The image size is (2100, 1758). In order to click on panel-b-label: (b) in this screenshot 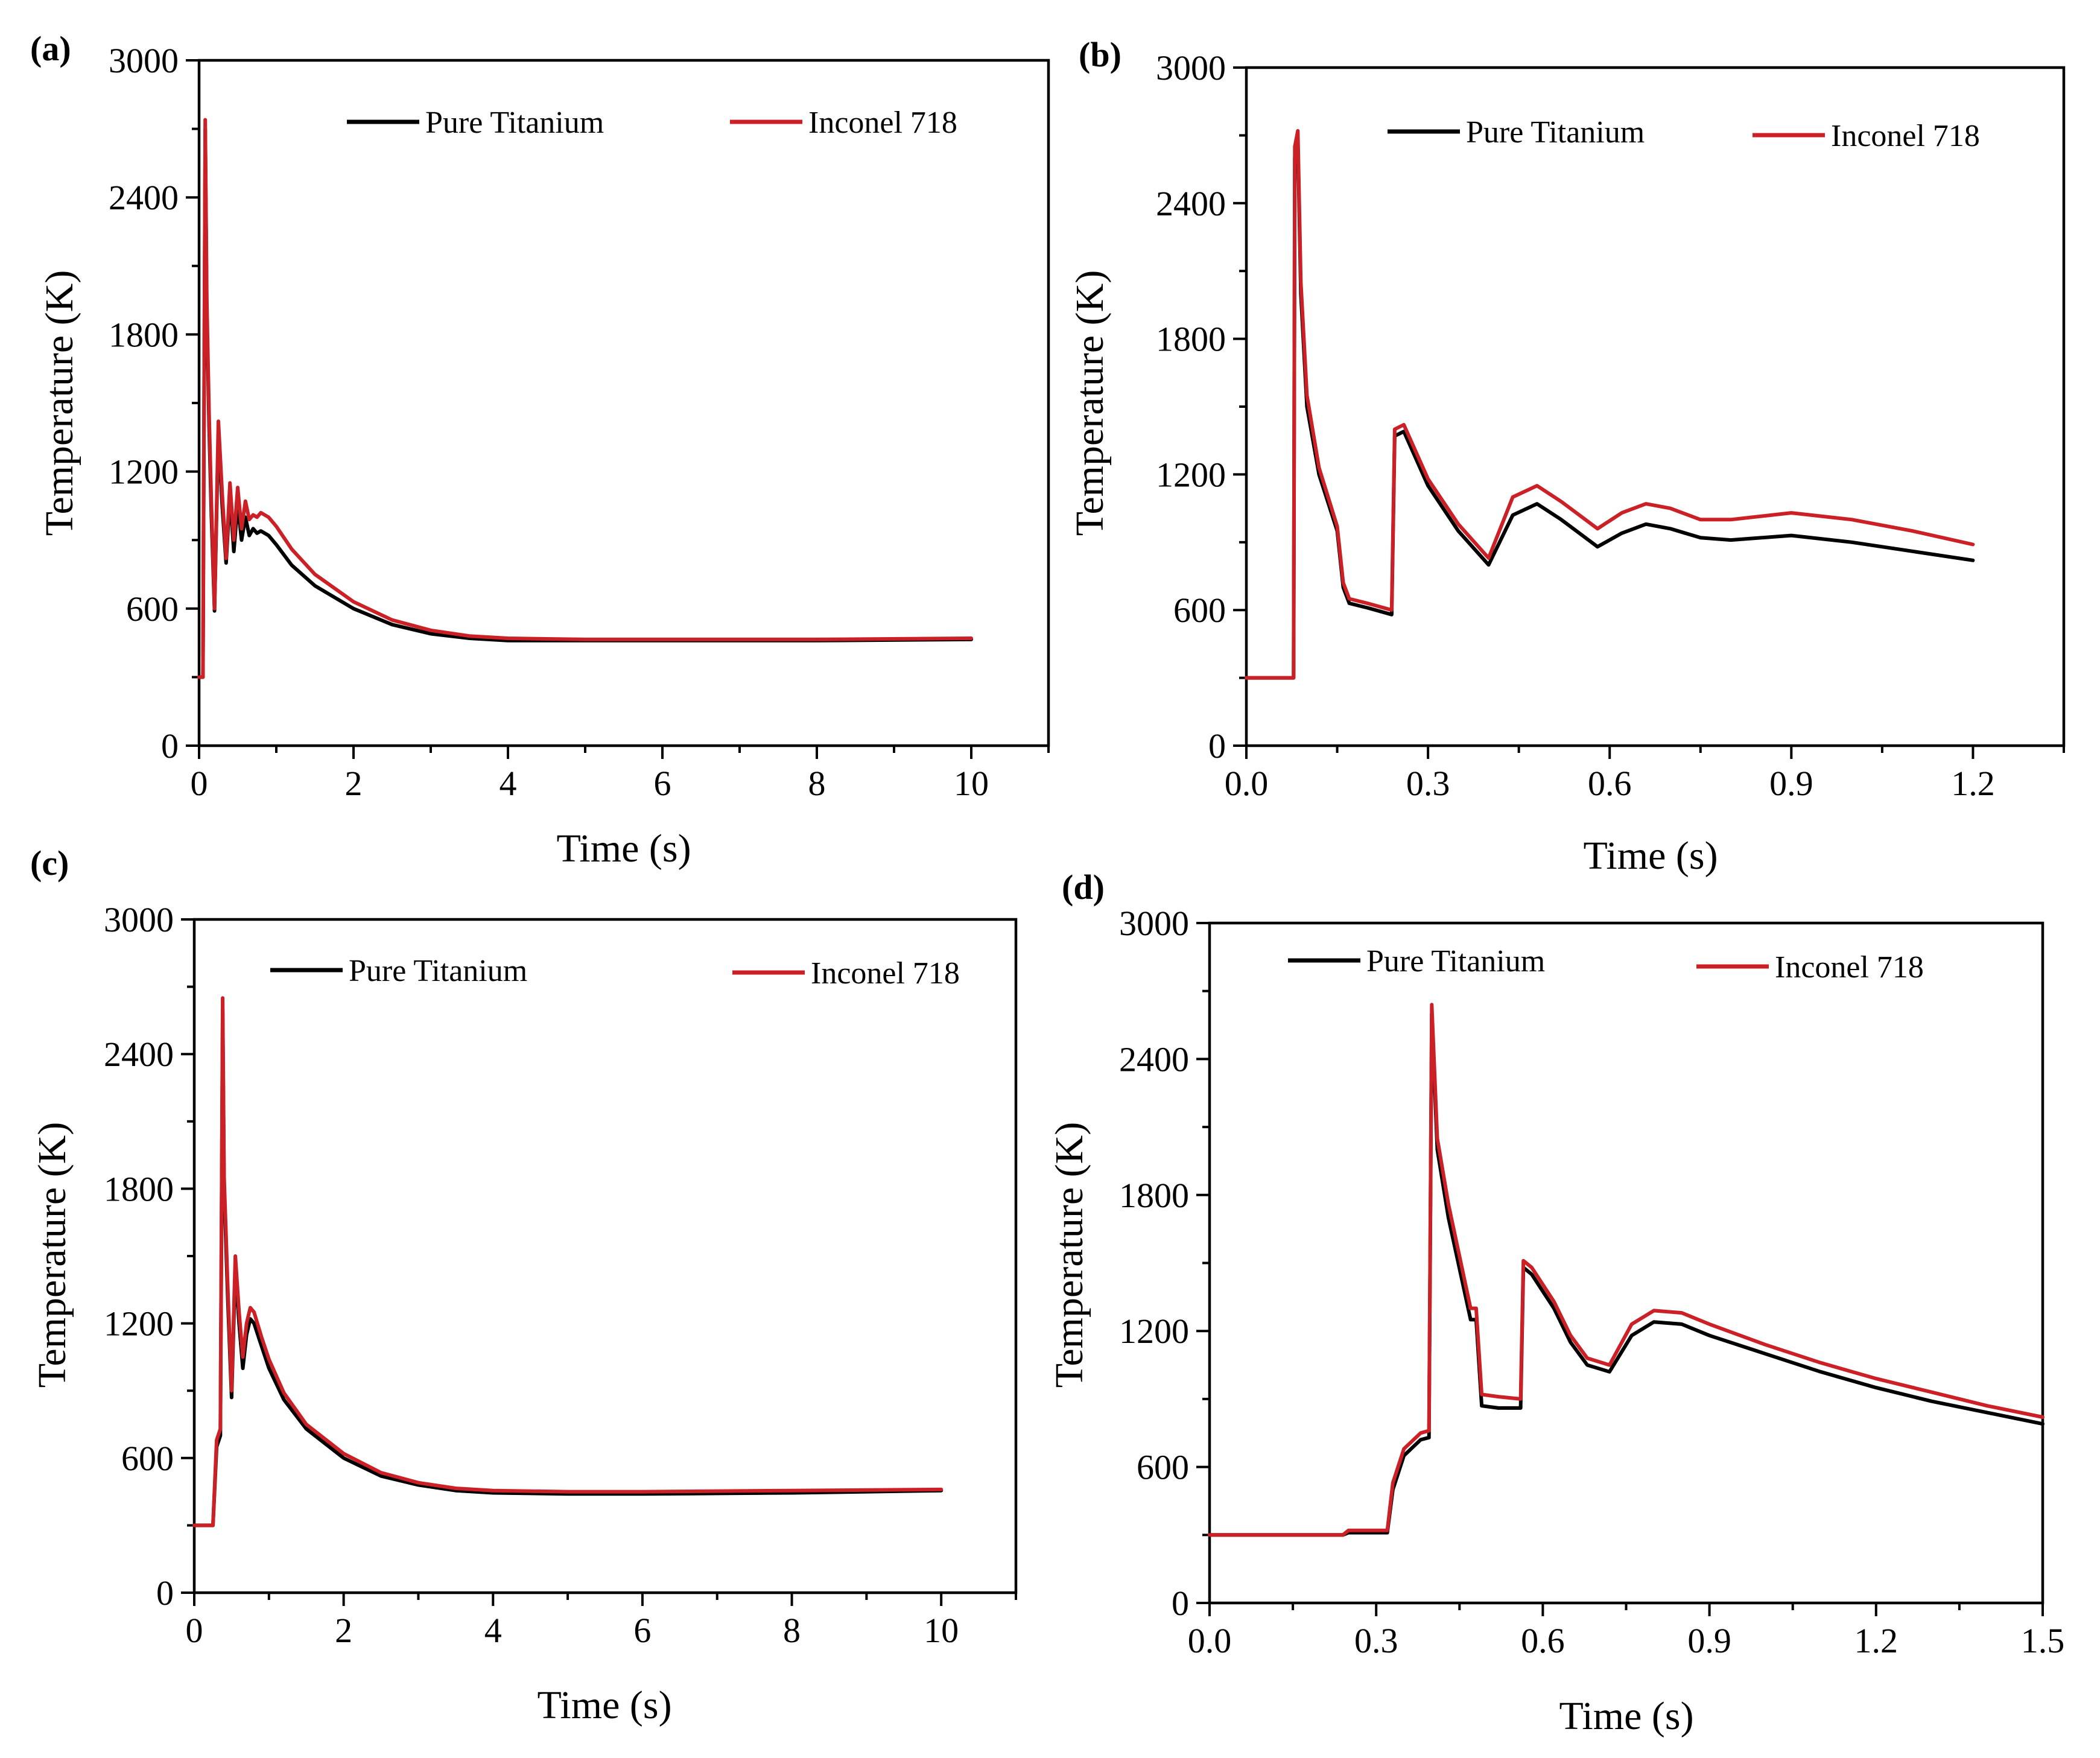, I will do `click(1100, 54)`.